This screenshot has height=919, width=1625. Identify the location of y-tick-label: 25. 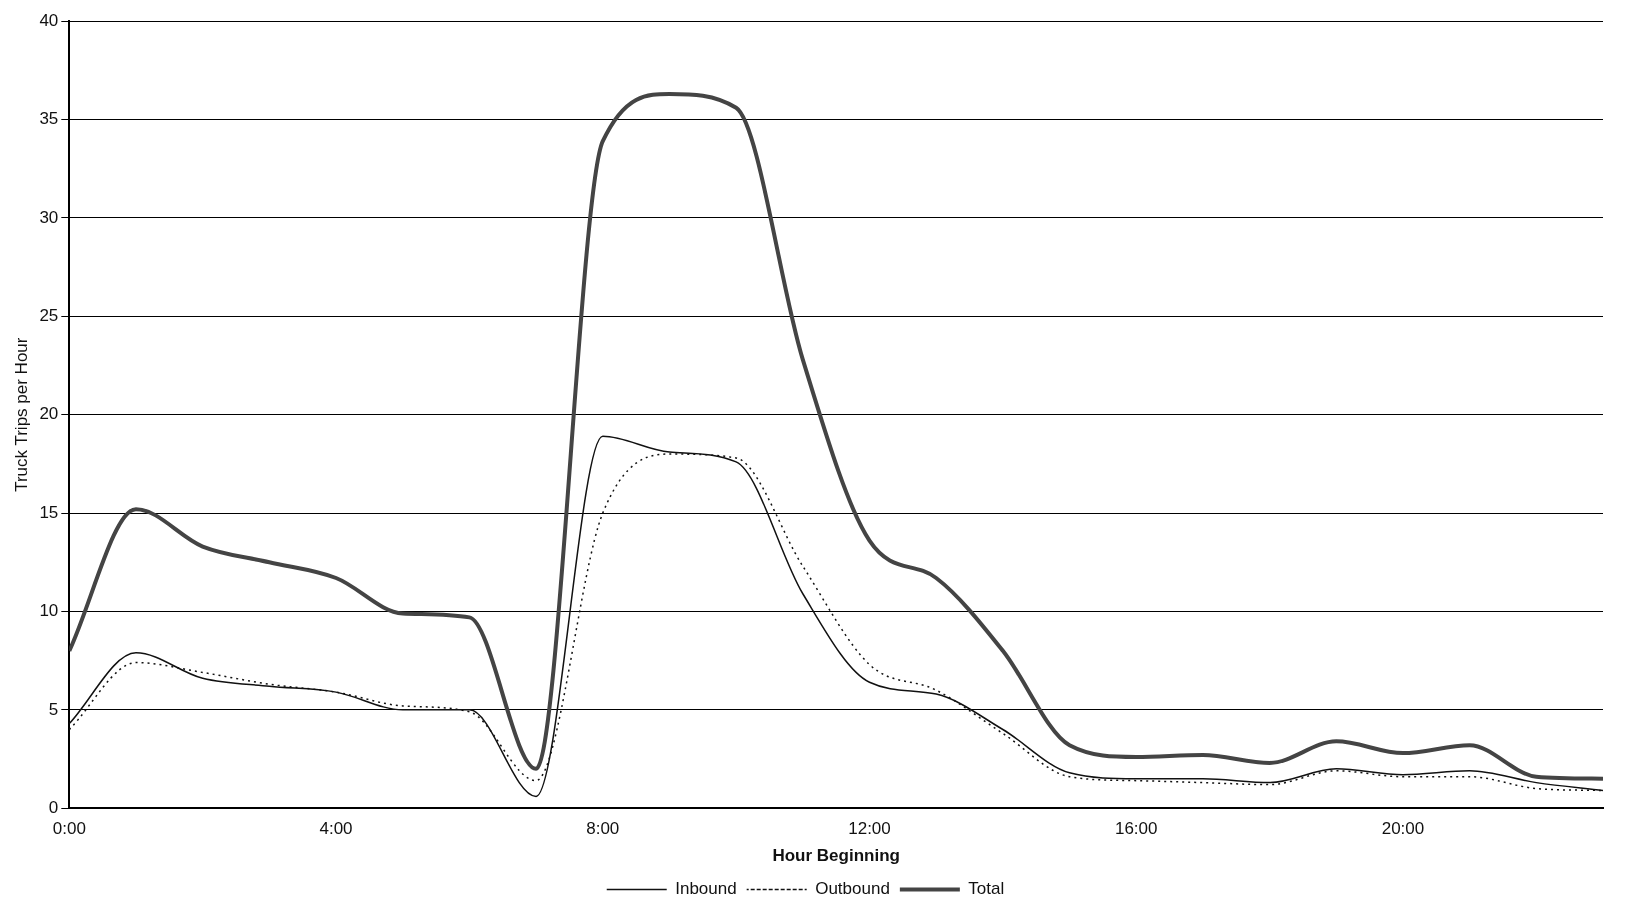
(49, 316).